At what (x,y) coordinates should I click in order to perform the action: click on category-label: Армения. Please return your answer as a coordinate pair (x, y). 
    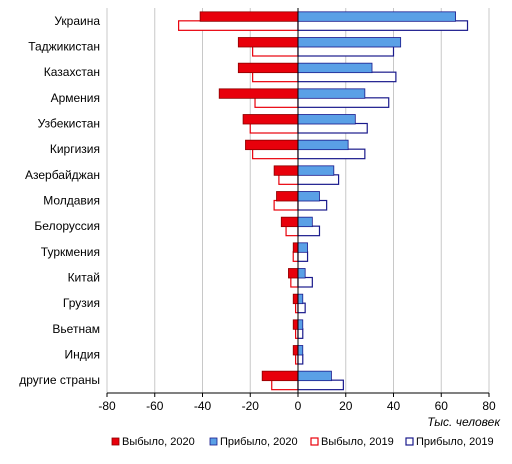
    Looking at the image, I should click on (75, 98).